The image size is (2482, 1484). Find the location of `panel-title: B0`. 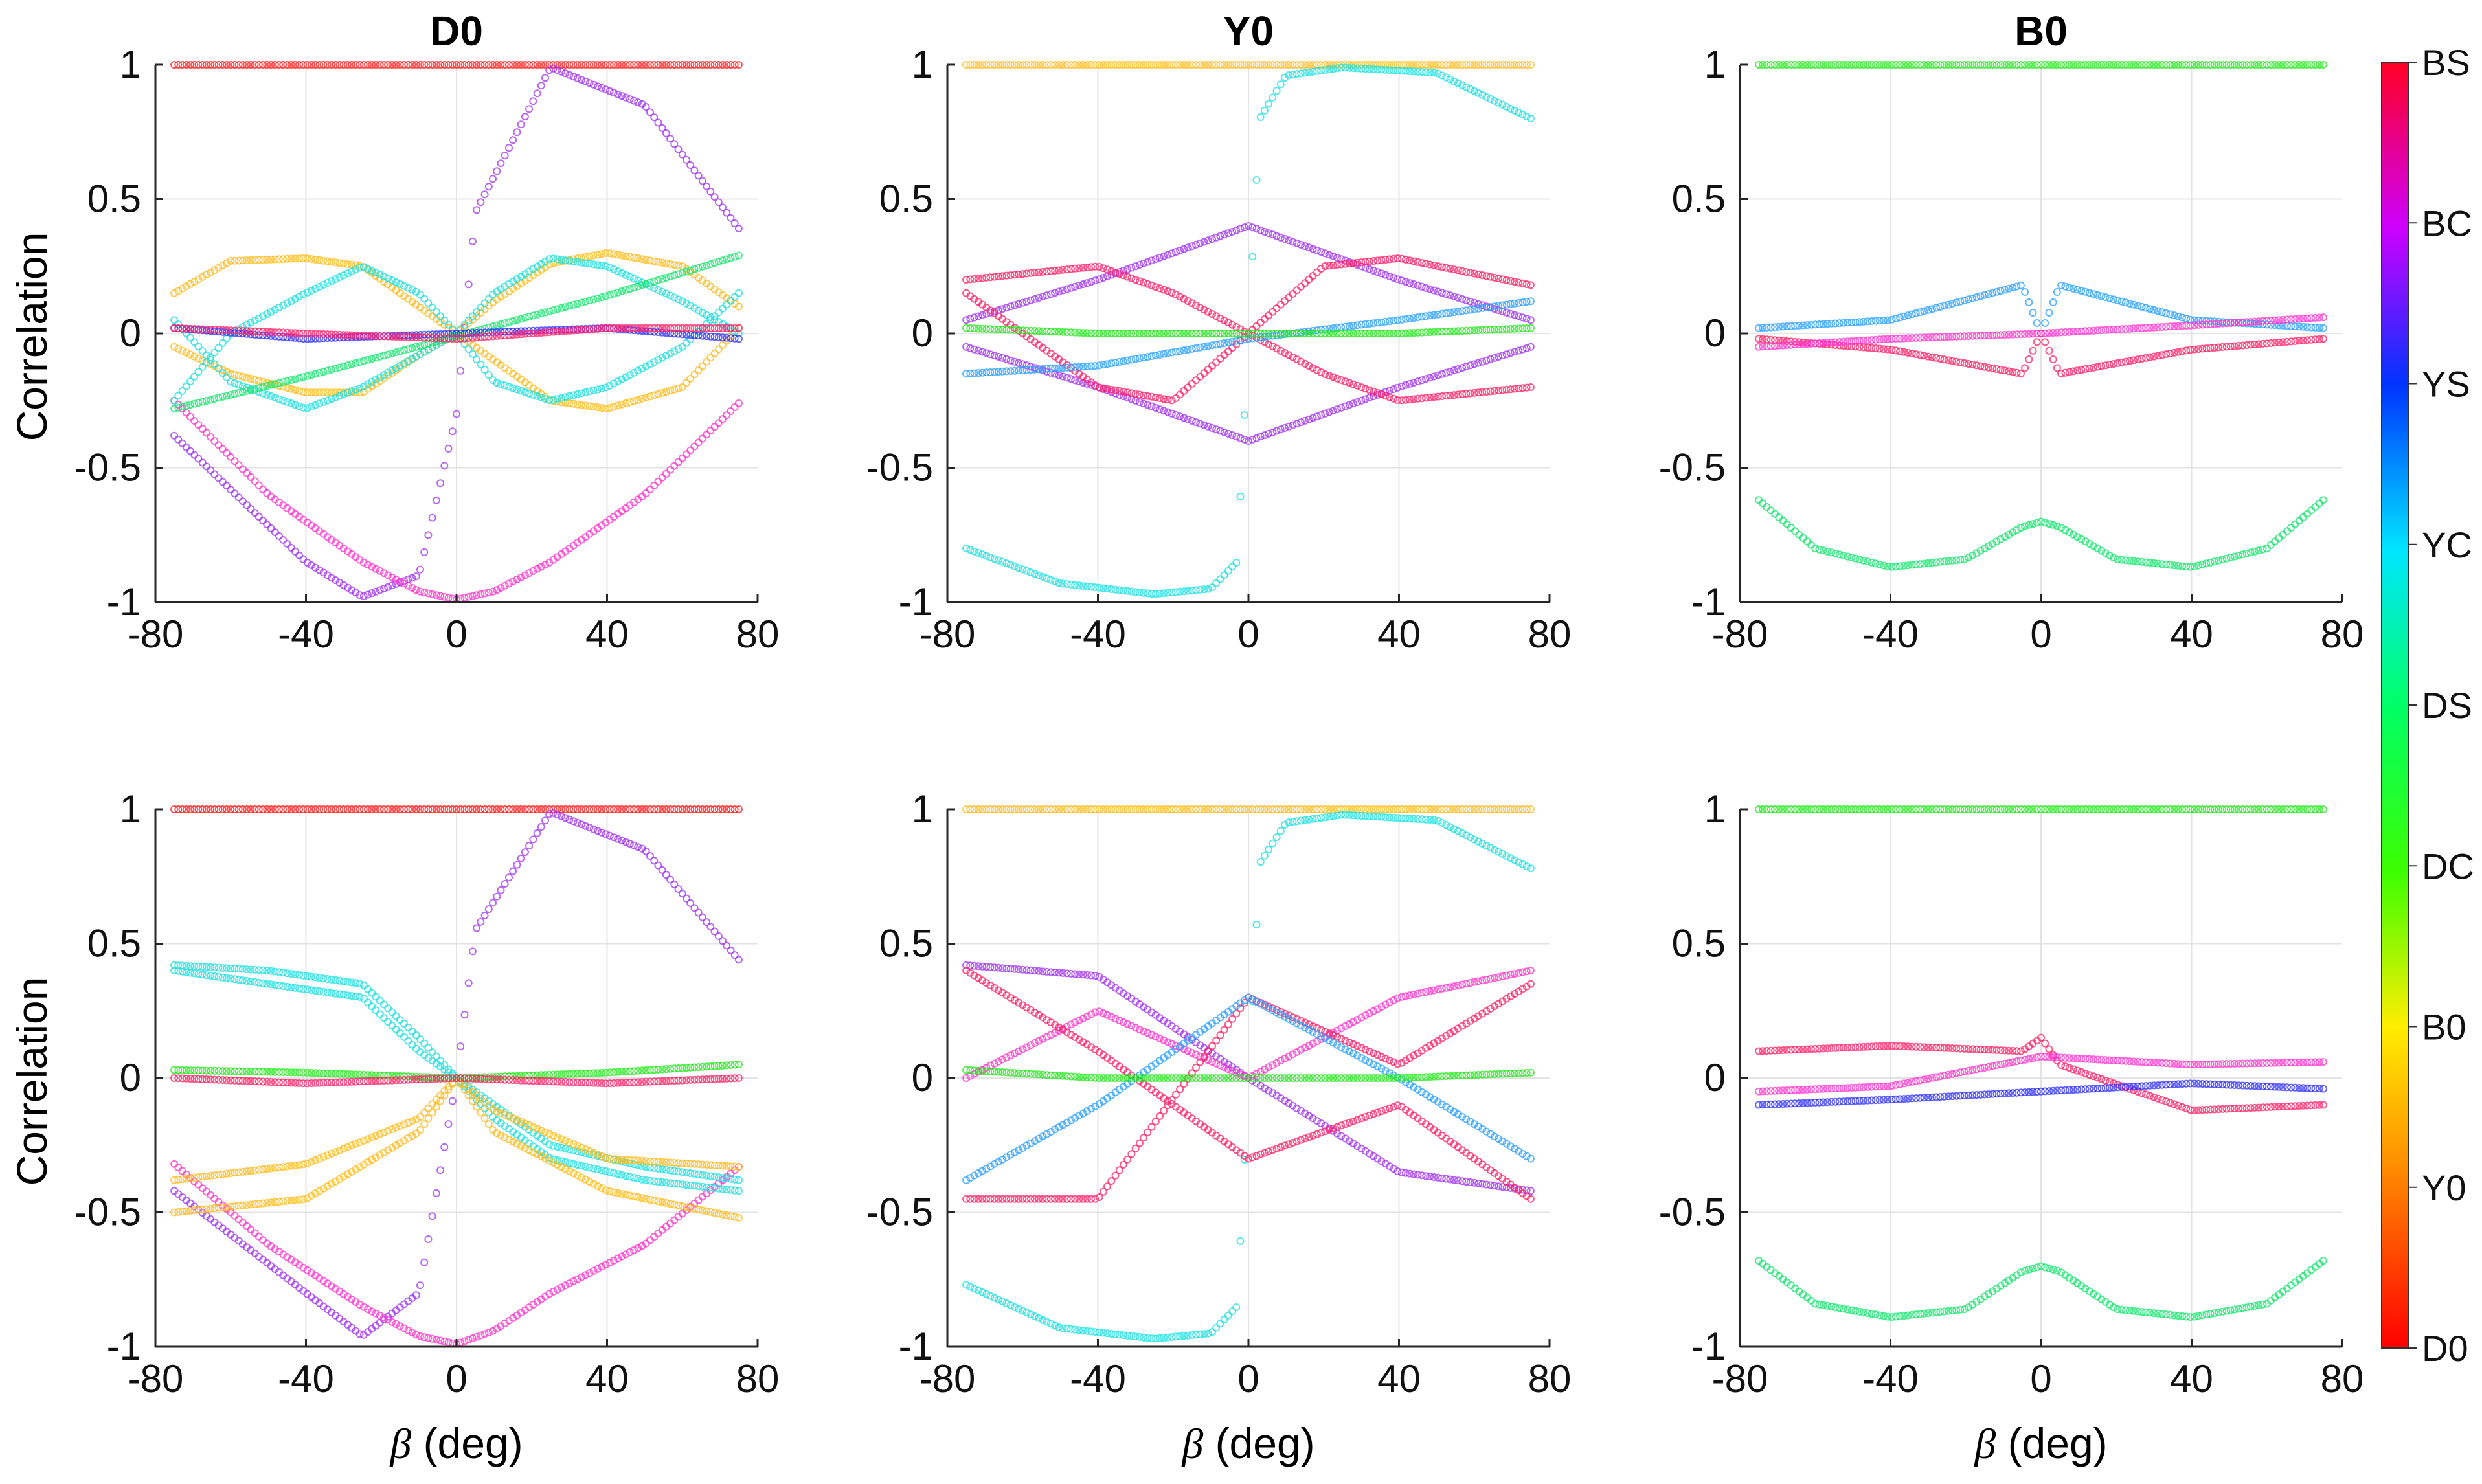

panel-title: B0 is located at coordinates (2041, 31).